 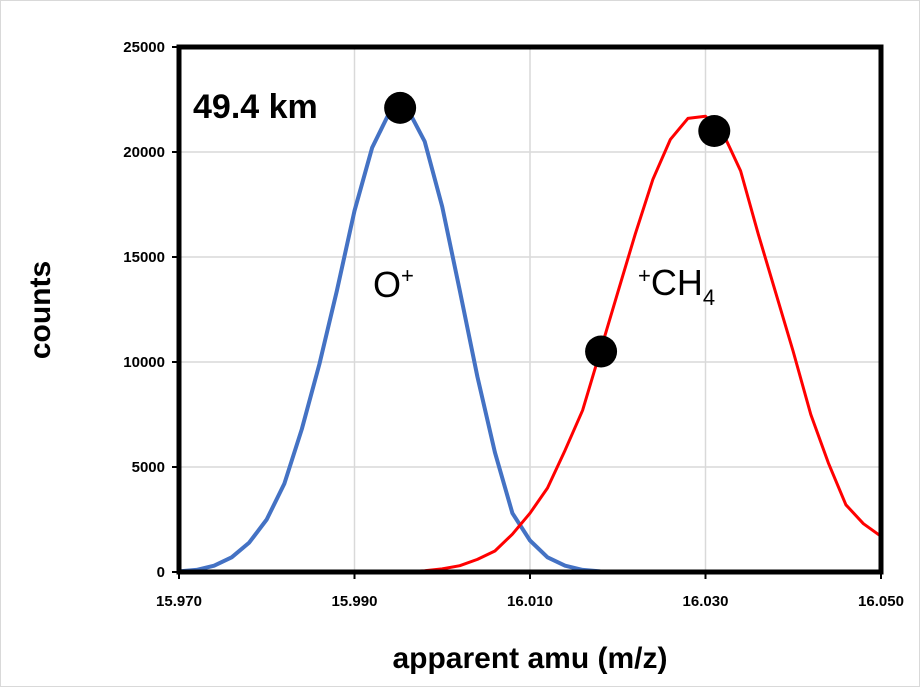 I want to click on x-axis-title: apparent amu (m/z), so click(x=529, y=658).